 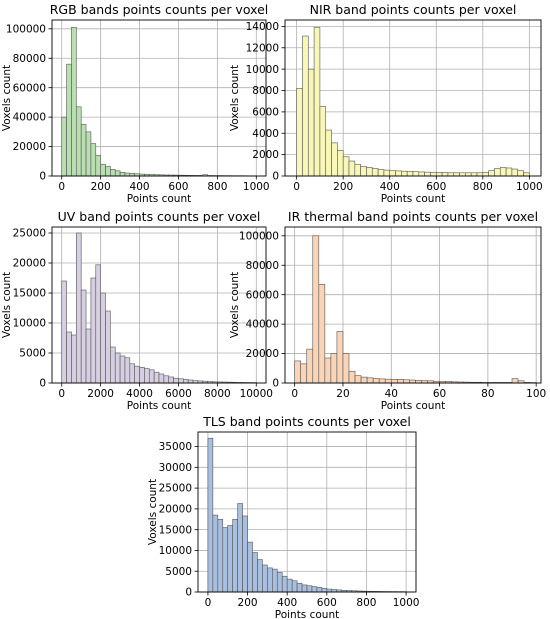 I want to click on chart-title: RGB bands points counts per voxel, so click(x=159, y=9).